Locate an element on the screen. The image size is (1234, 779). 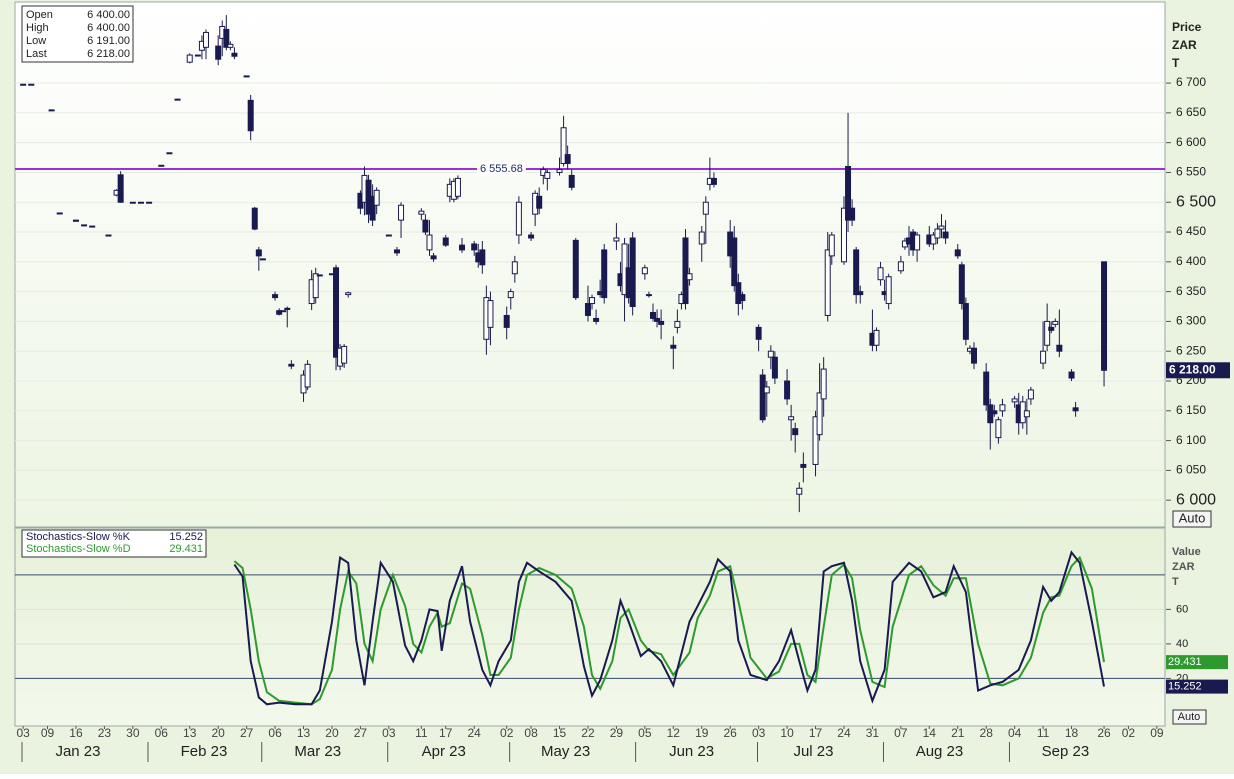
x-tick-label: 28 is located at coordinates (987, 733).